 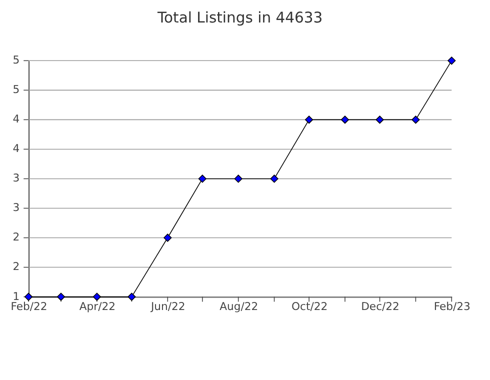 I want to click on x-tick-label: Jun/22, so click(x=168, y=307).